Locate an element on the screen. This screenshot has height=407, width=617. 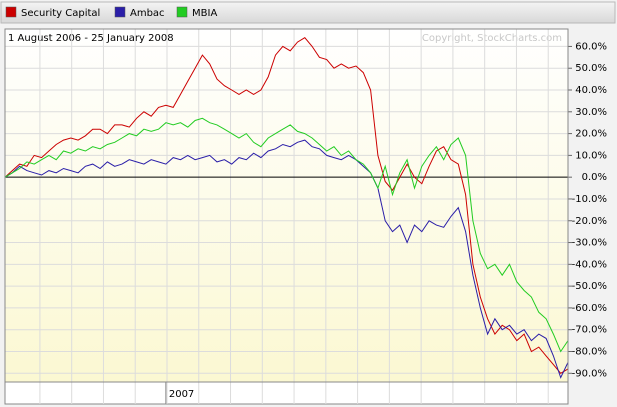
y-tick-label: -10.0% is located at coordinates (589, 199).